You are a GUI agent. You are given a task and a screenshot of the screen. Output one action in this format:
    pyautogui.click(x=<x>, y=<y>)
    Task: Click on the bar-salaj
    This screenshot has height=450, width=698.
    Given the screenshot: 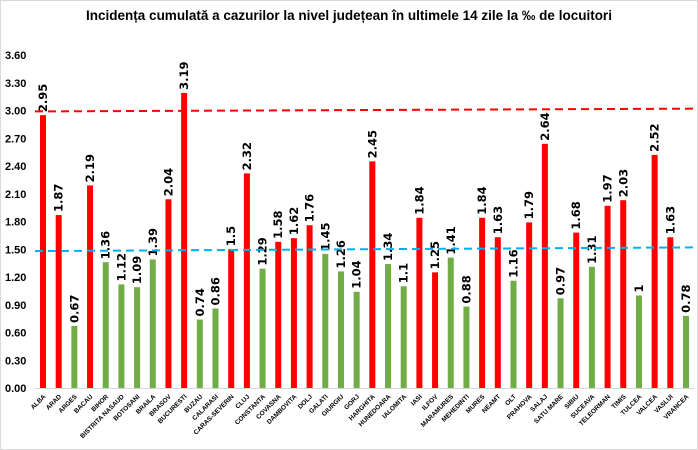 What is the action you would take?
    pyautogui.click(x=544, y=265)
    